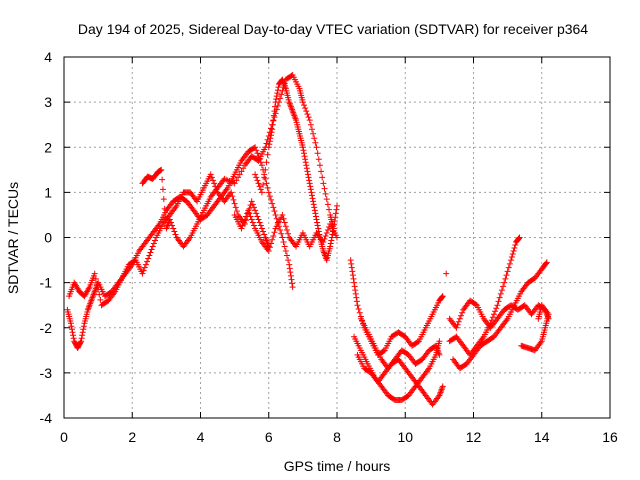 This screenshot has width=640, height=480. I want to click on x-tick-label: 6, so click(269, 437).